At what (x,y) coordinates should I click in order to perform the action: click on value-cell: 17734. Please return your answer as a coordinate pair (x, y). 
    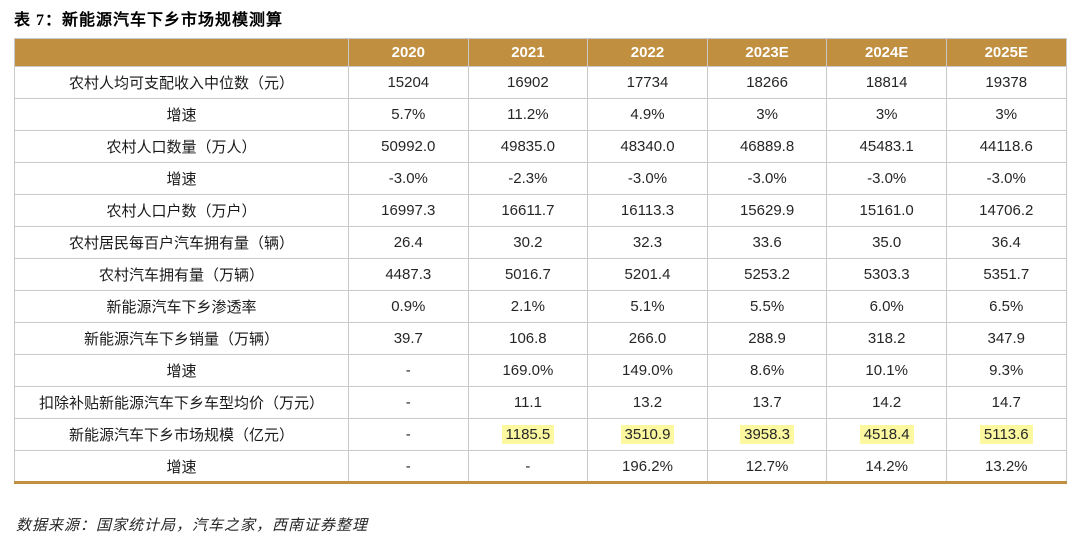
    Looking at the image, I should click on (647, 82).